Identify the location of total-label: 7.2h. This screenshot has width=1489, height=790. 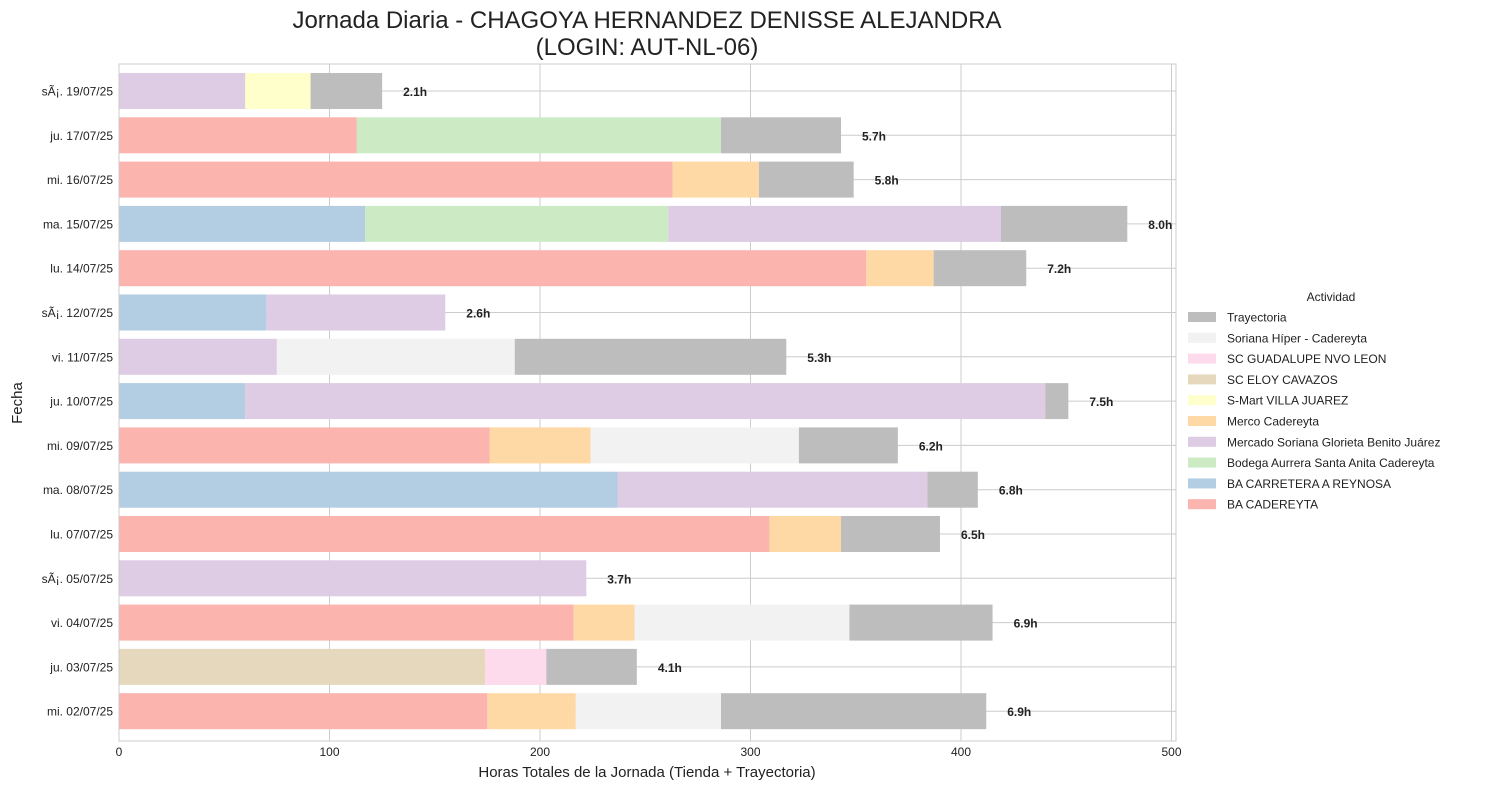
(1059, 269).